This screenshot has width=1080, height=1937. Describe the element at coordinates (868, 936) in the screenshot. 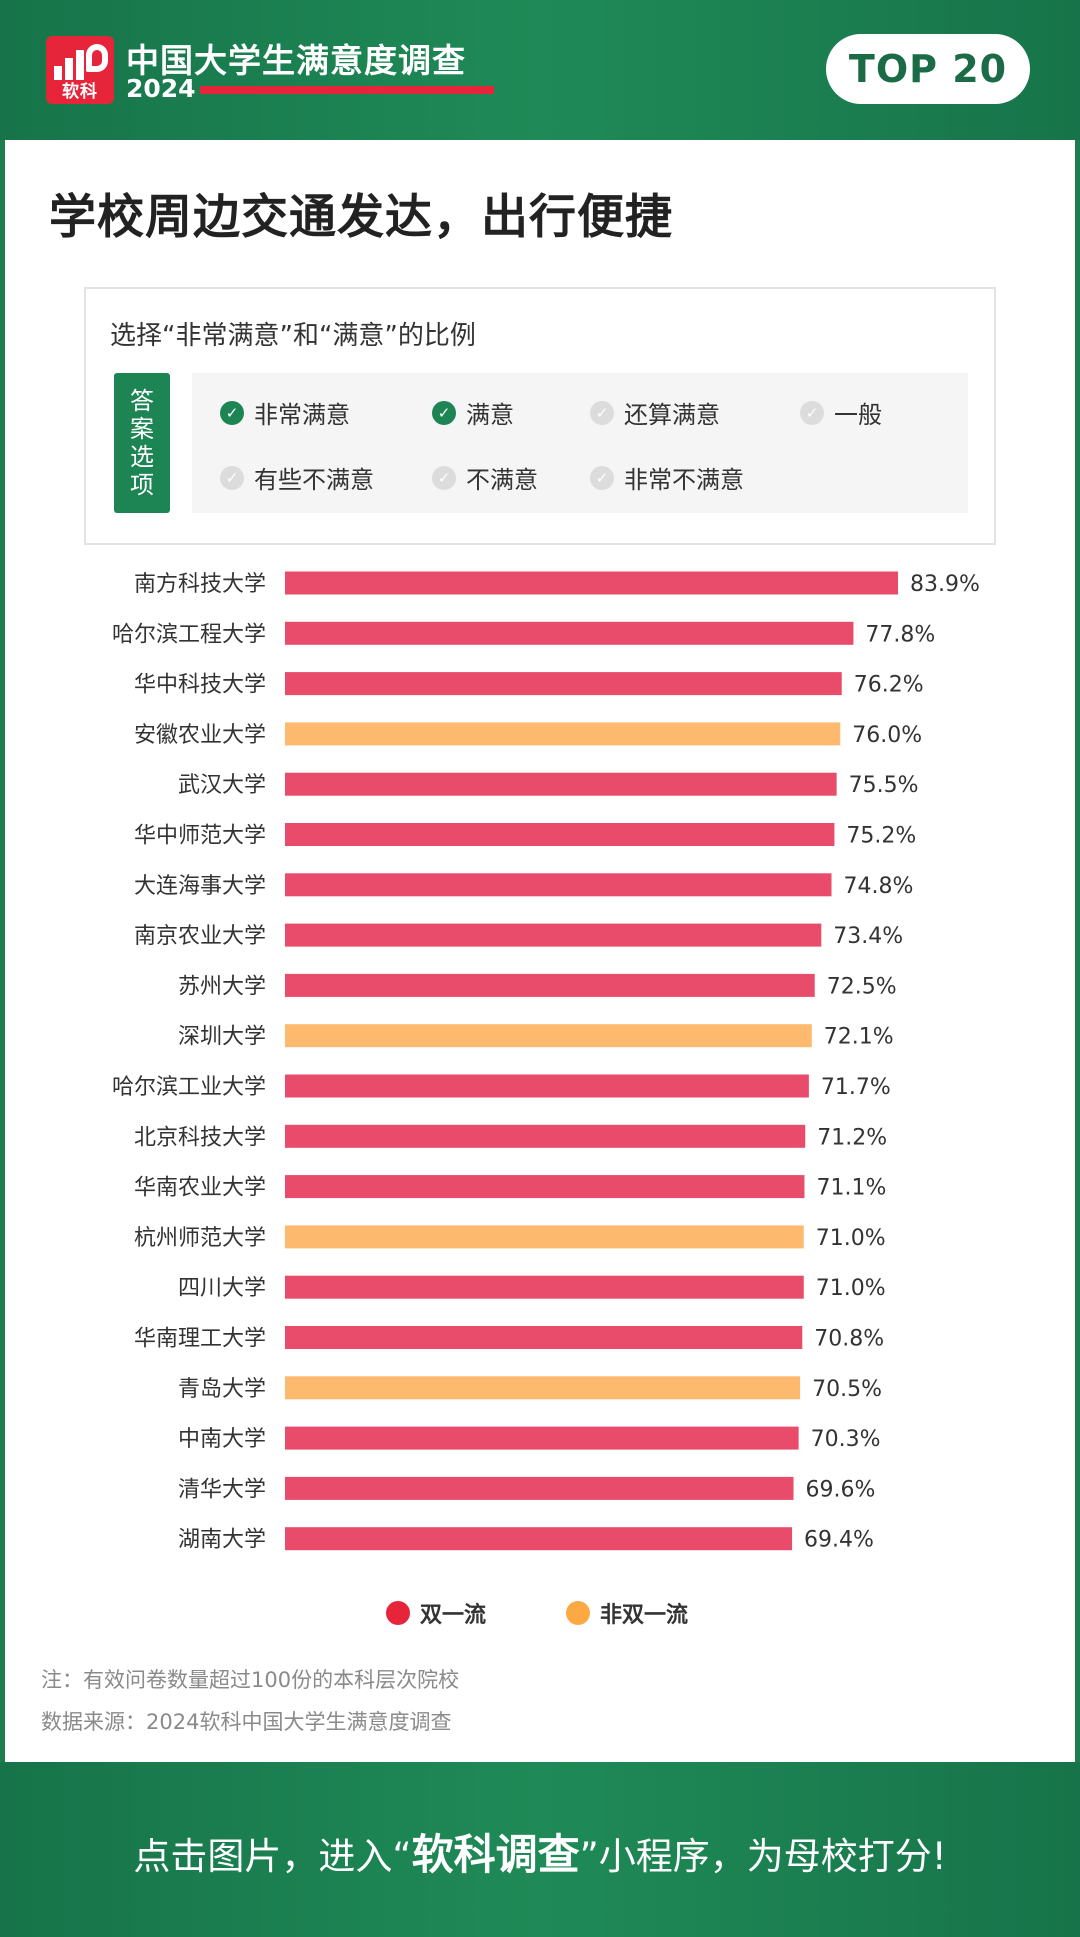

I see `value-label: 73.4%` at that location.